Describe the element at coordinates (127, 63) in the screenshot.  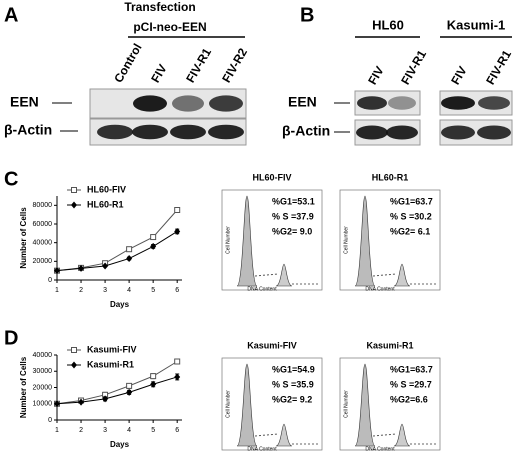
I see `lane-label: Control` at that location.